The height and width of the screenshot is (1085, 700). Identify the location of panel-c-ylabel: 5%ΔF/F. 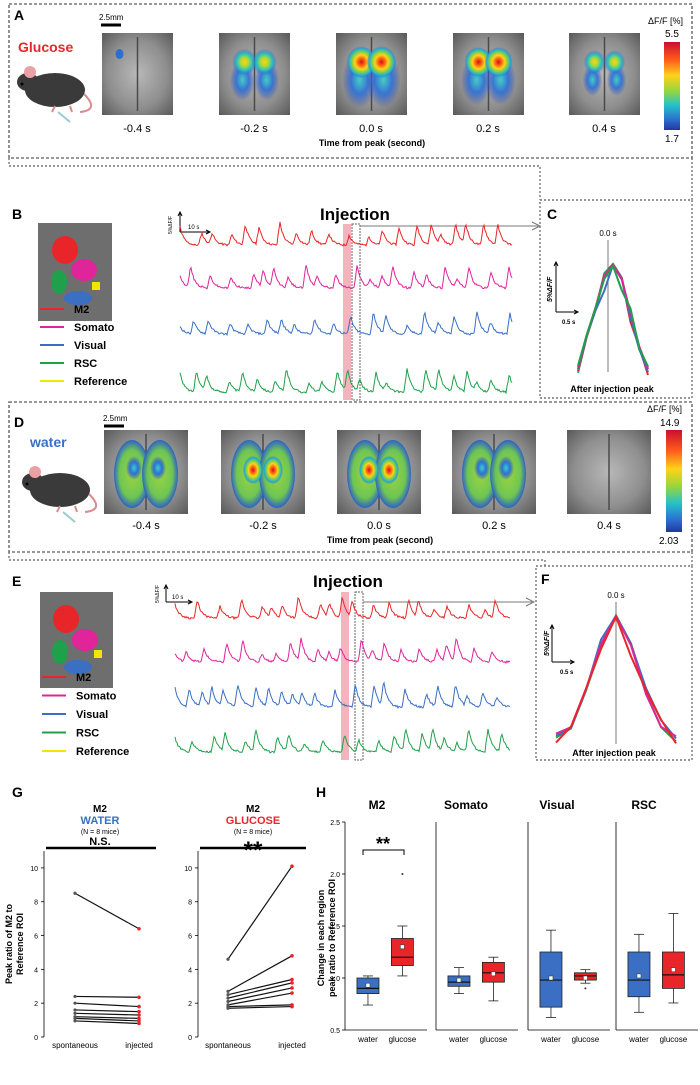
(550, 289).